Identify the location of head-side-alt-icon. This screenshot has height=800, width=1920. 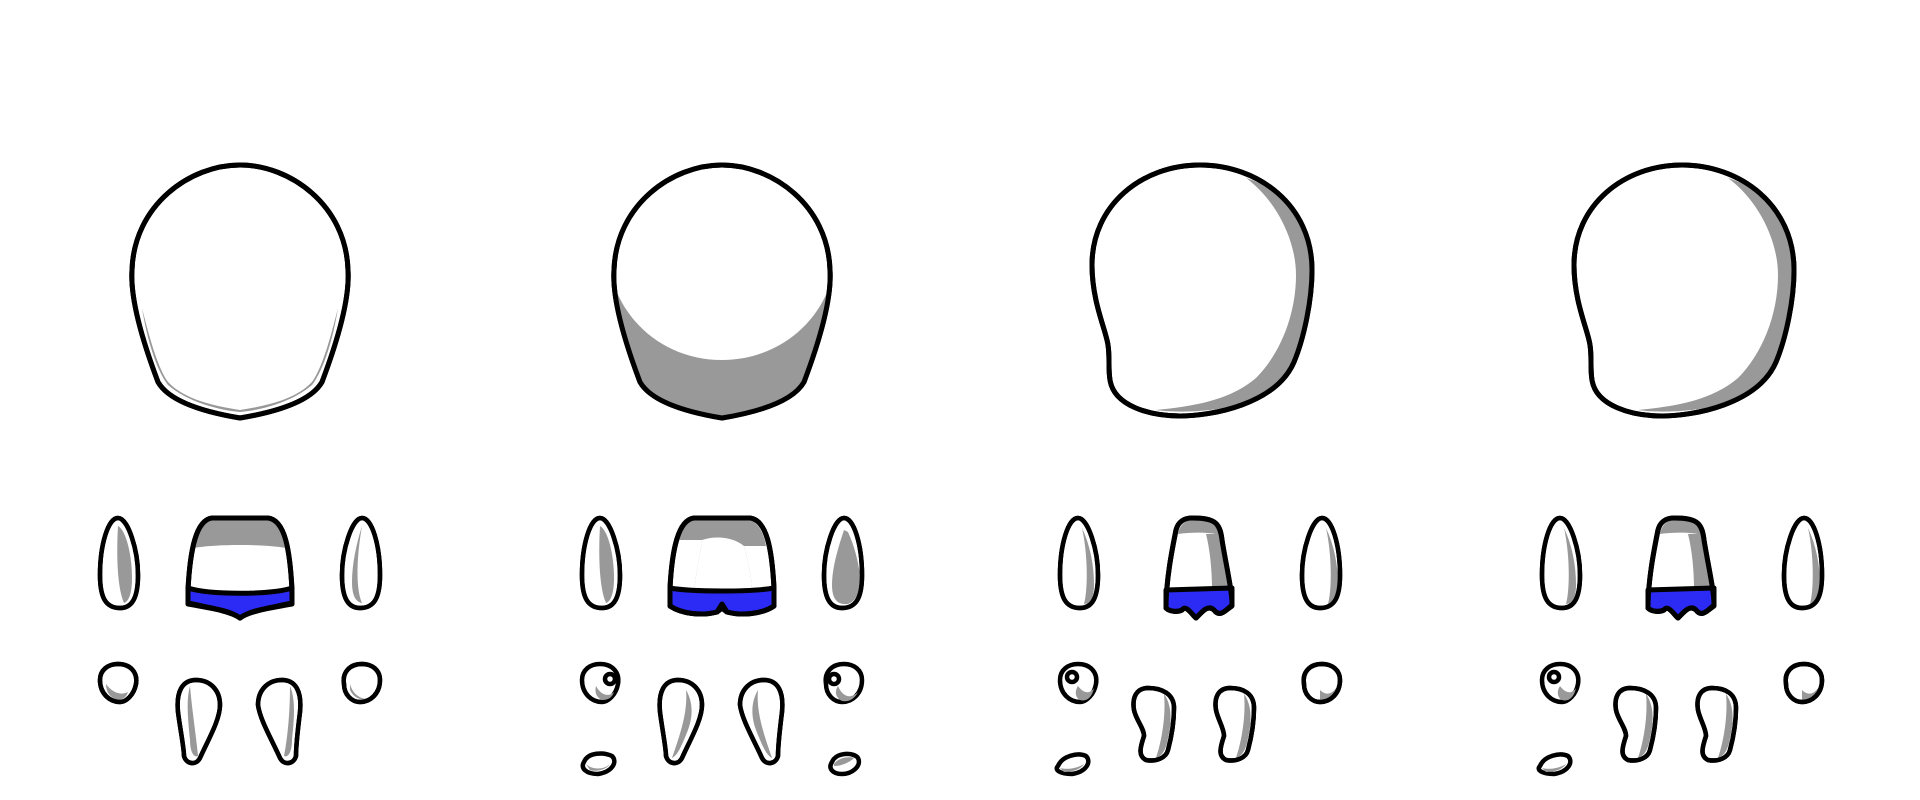
(1684, 290).